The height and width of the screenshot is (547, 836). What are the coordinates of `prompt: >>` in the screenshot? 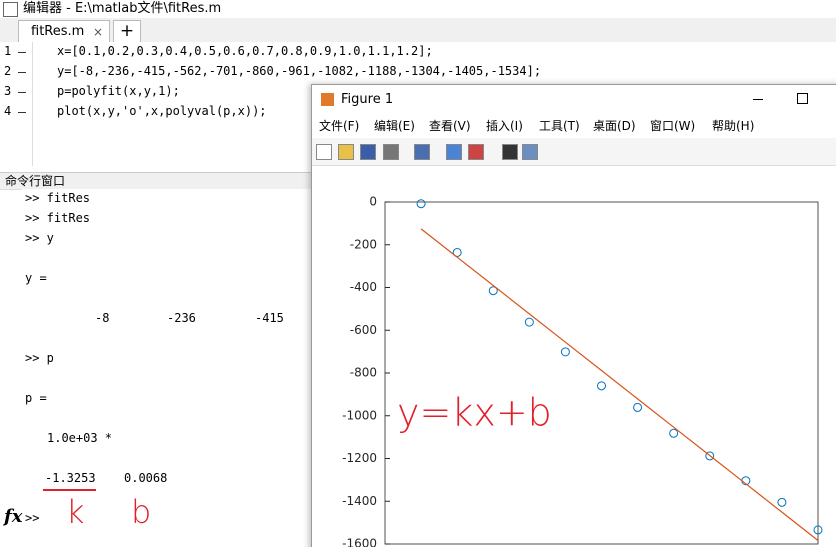 It's located at (32, 518).